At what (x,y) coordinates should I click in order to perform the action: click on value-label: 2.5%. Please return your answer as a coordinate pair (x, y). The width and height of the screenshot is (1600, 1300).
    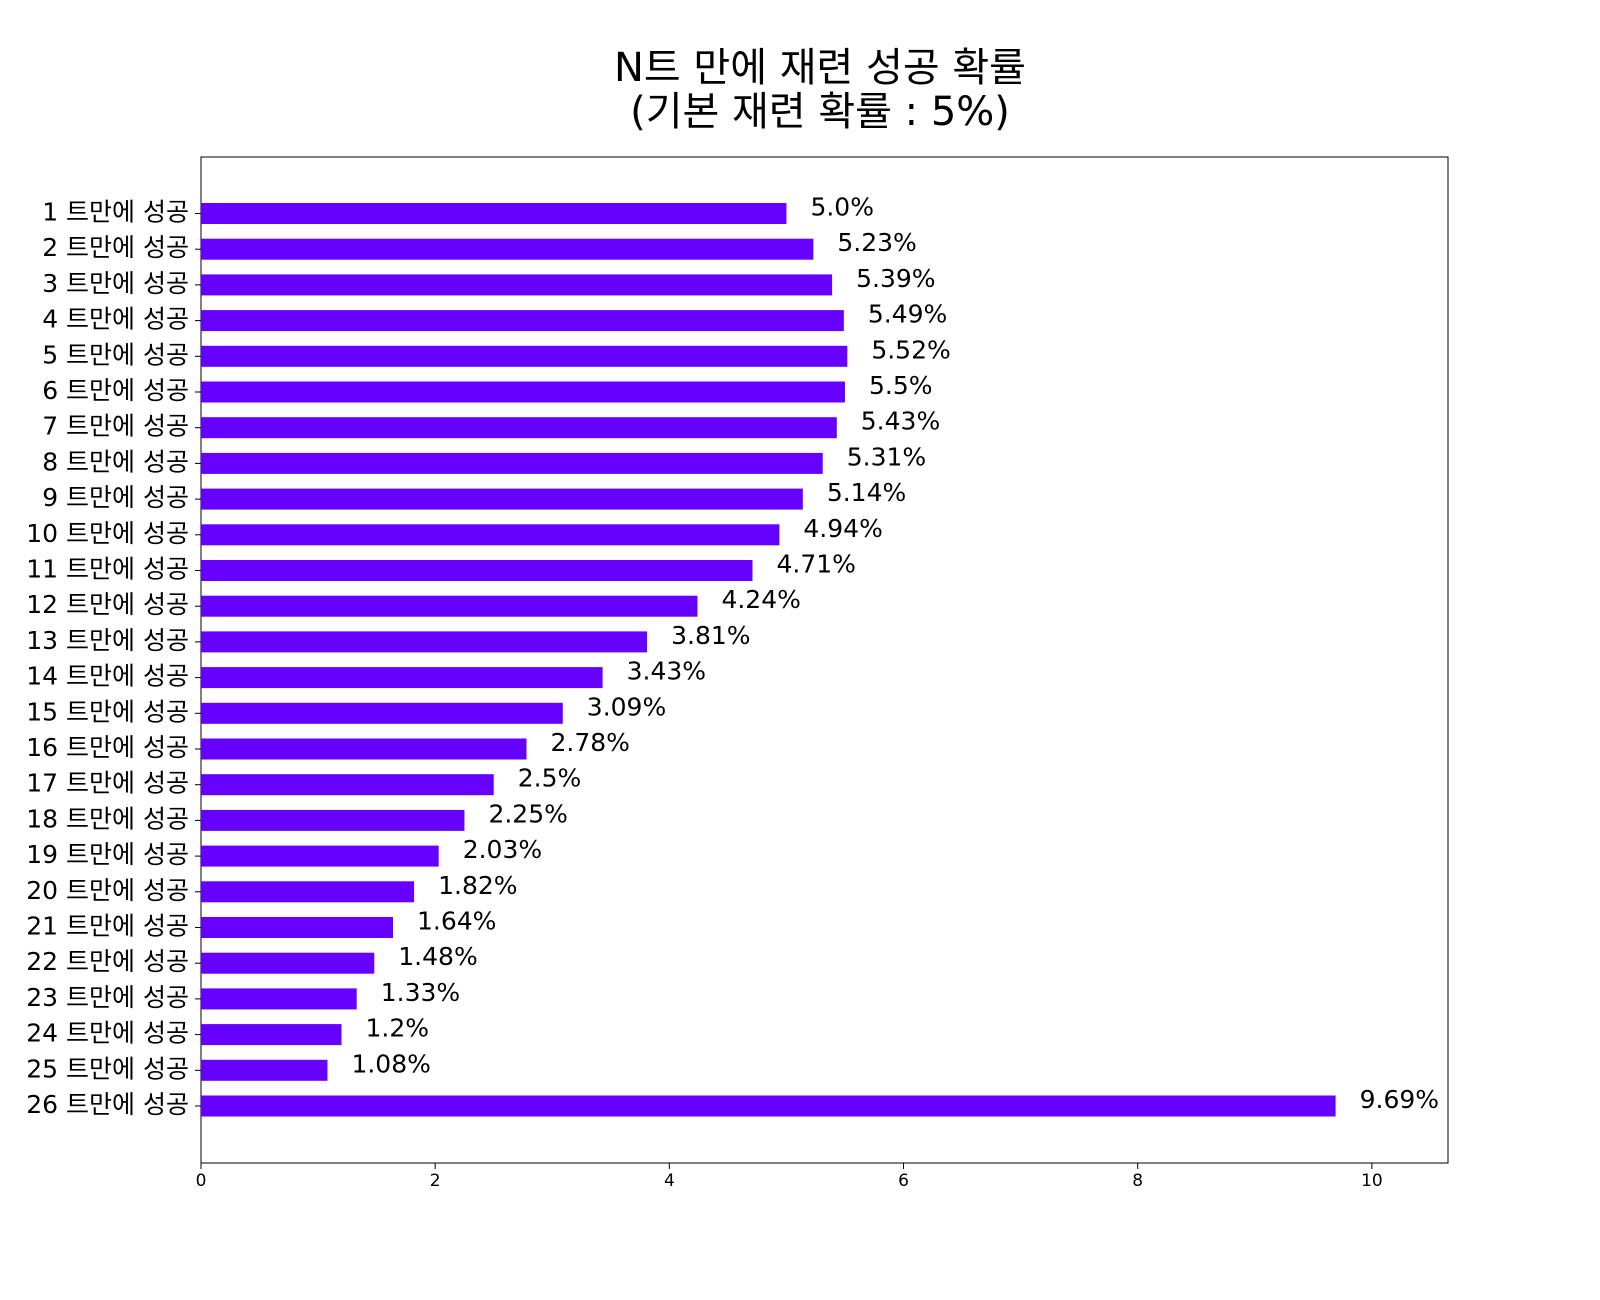
    Looking at the image, I should click on (550, 778).